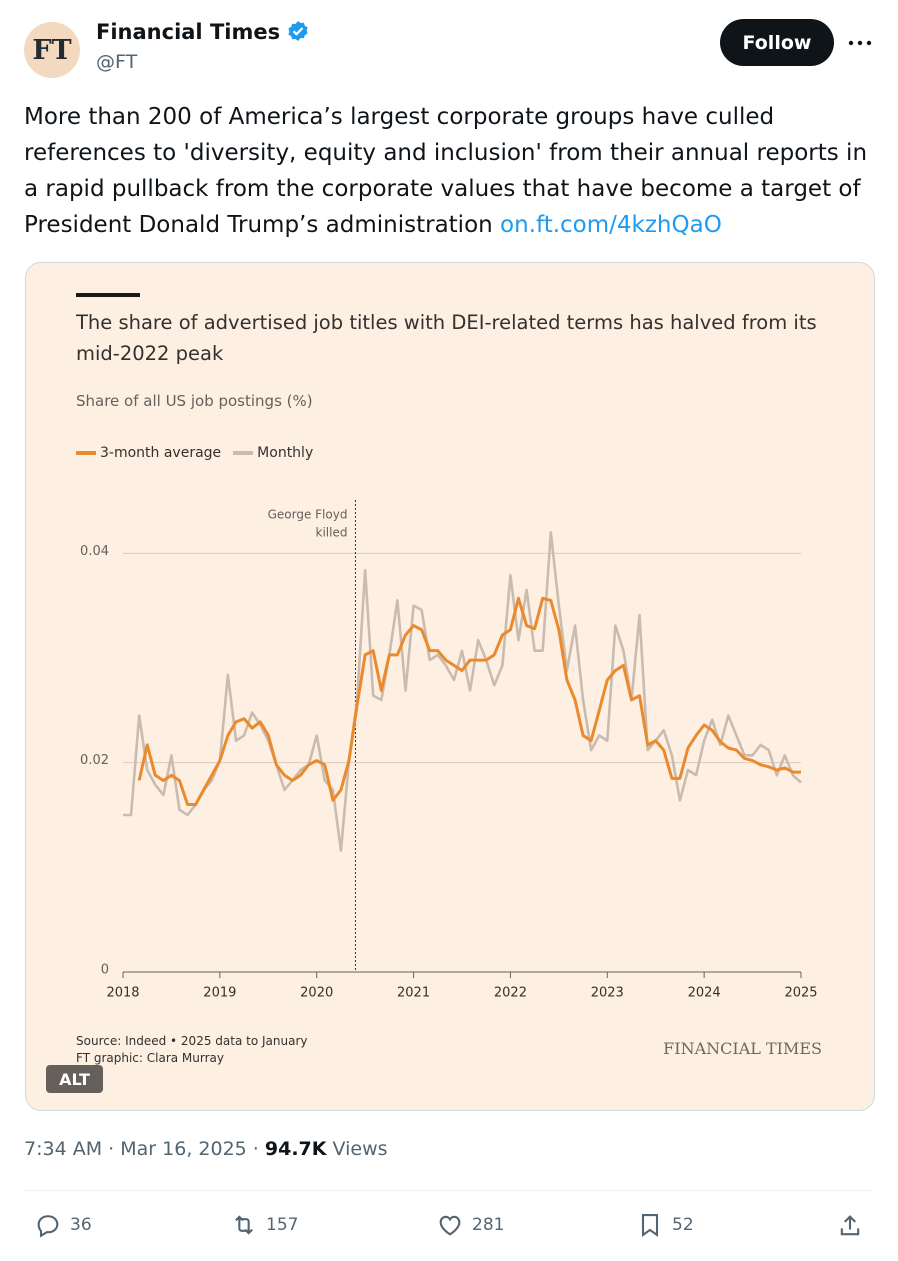  What do you see at coordinates (285, 453) in the screenshot?
I see `legend-label: Monthly` at bounding box center [285, 453].